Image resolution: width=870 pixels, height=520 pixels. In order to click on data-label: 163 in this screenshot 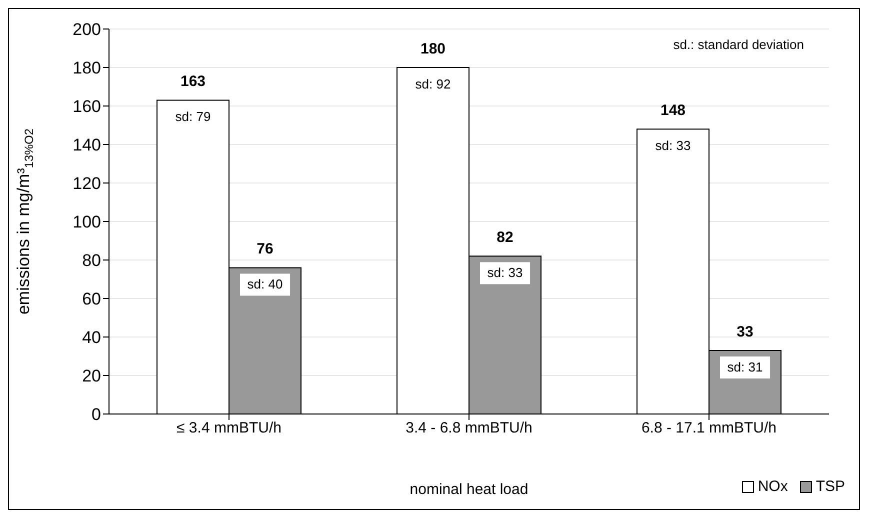, I will do `click(193, 81)`.